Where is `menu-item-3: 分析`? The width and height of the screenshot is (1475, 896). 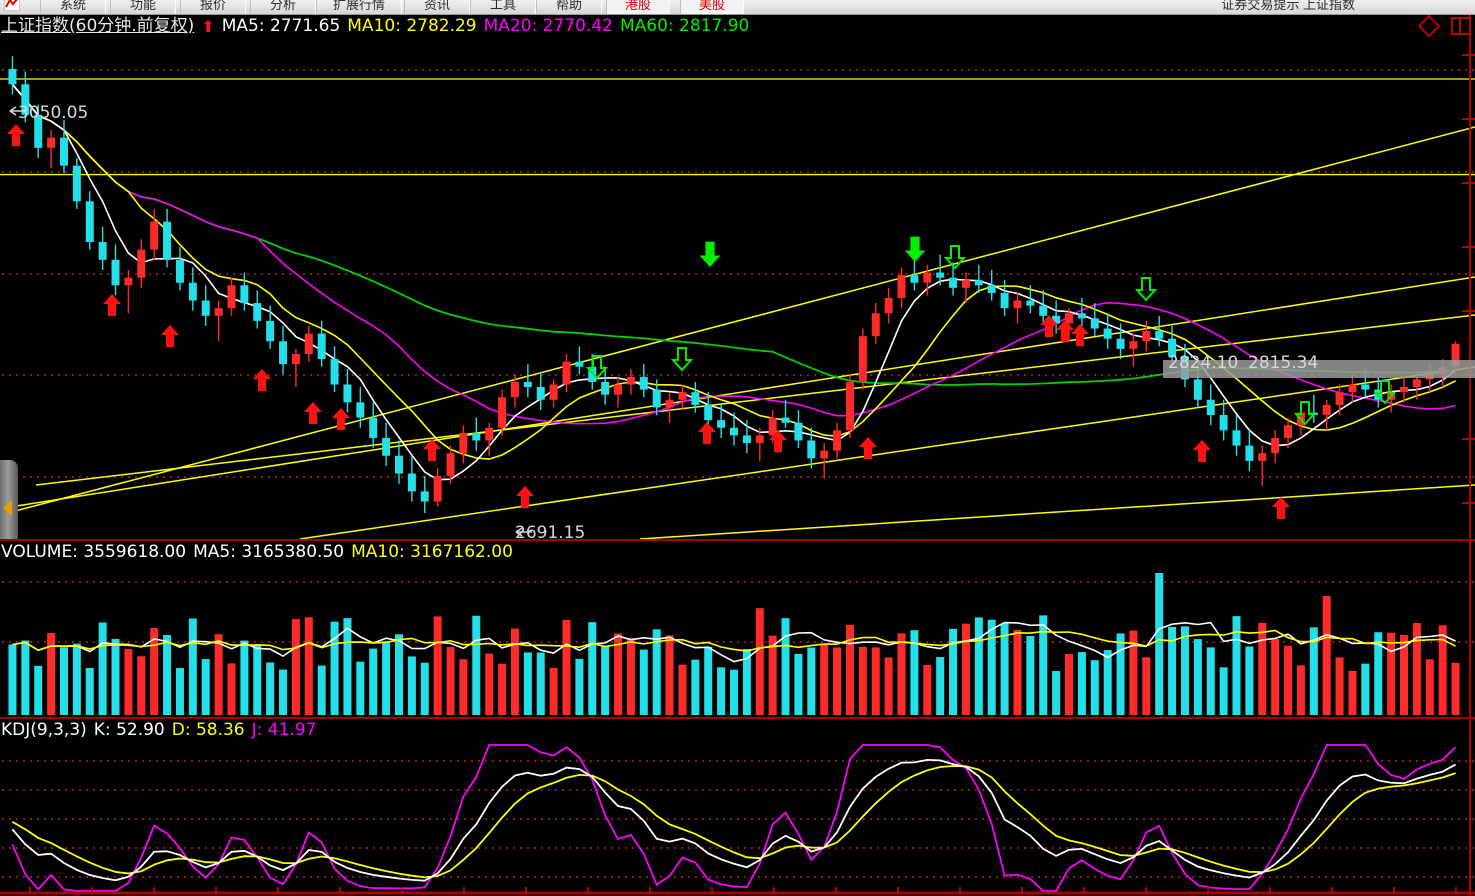
menu-item-3: 分析 is located at coordinates (283, 7).